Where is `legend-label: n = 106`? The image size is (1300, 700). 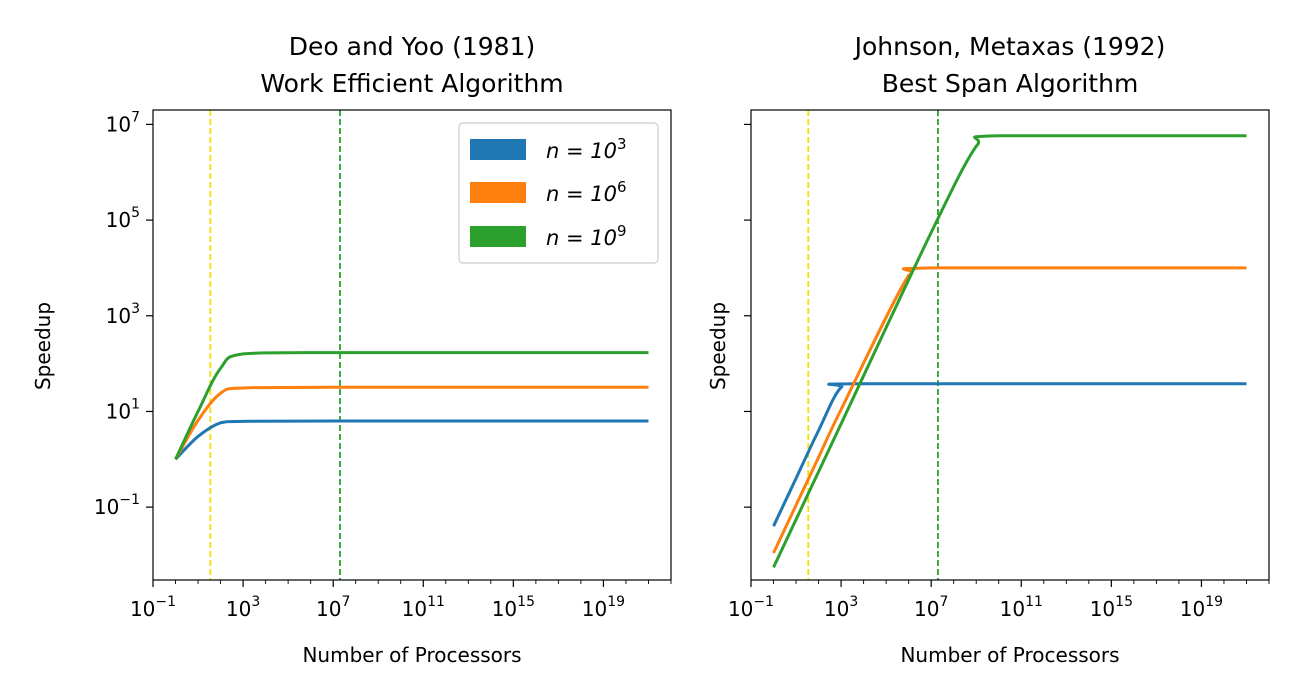
legend-label: n = 106 is located at coordinates (586, 192).